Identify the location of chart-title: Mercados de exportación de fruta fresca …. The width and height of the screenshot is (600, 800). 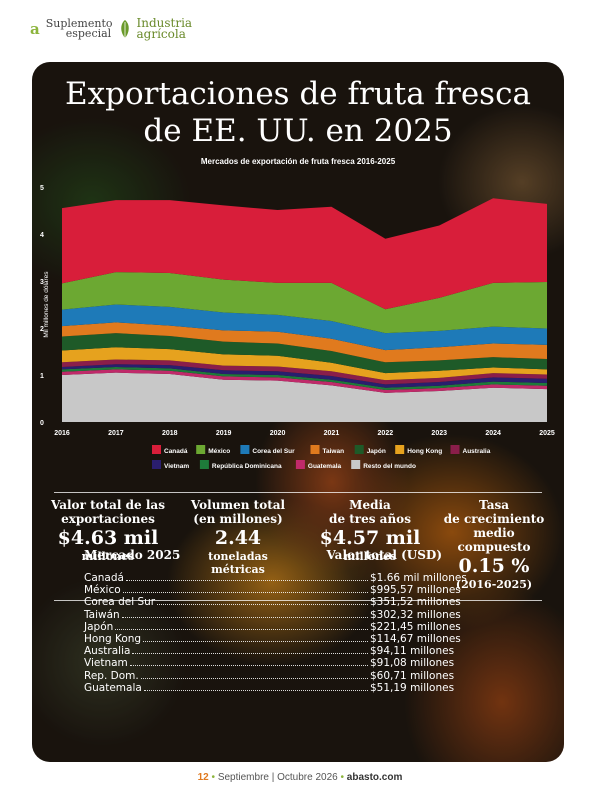
(298, 161).